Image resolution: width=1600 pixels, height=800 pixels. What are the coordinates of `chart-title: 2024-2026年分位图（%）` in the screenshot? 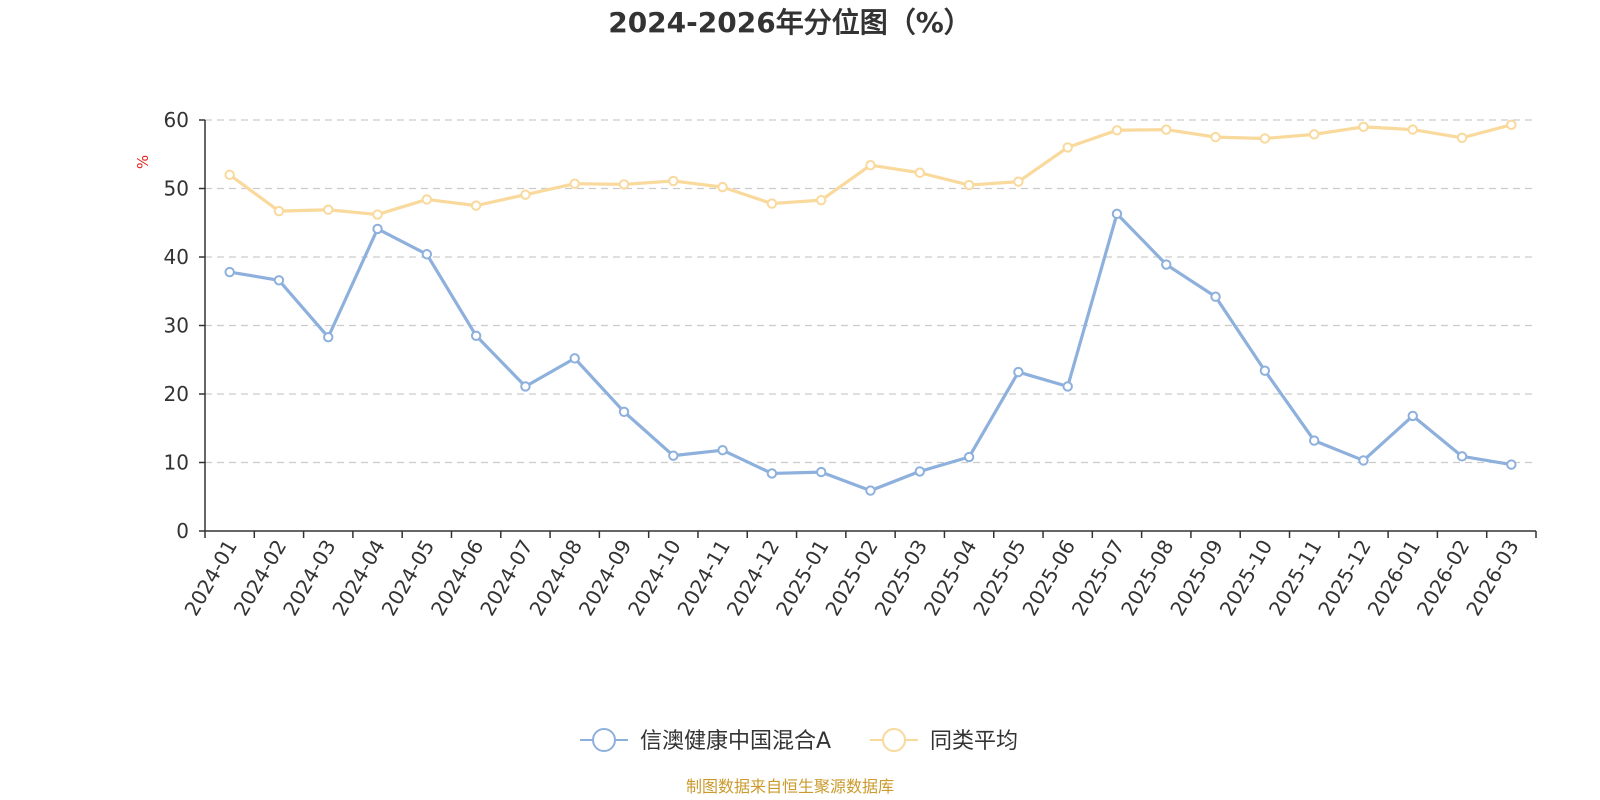 It's located at (790, 22).